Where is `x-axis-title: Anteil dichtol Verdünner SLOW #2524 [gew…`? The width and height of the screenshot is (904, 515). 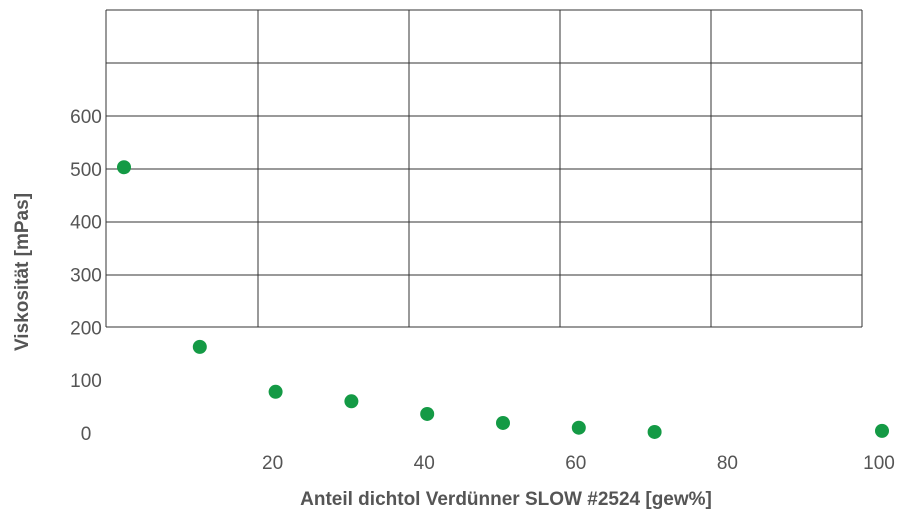
x-axis-title: Anteil dichtol Verdünner SLOW #2524 [gew… is located at coordinates (506, 499).